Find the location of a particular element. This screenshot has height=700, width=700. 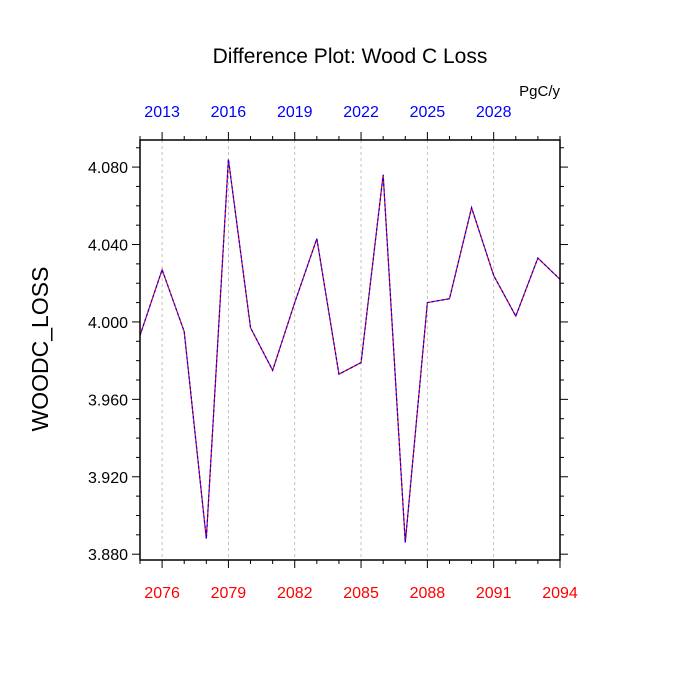

x-tick-label: 2094 is located at coordinates (560, 593).